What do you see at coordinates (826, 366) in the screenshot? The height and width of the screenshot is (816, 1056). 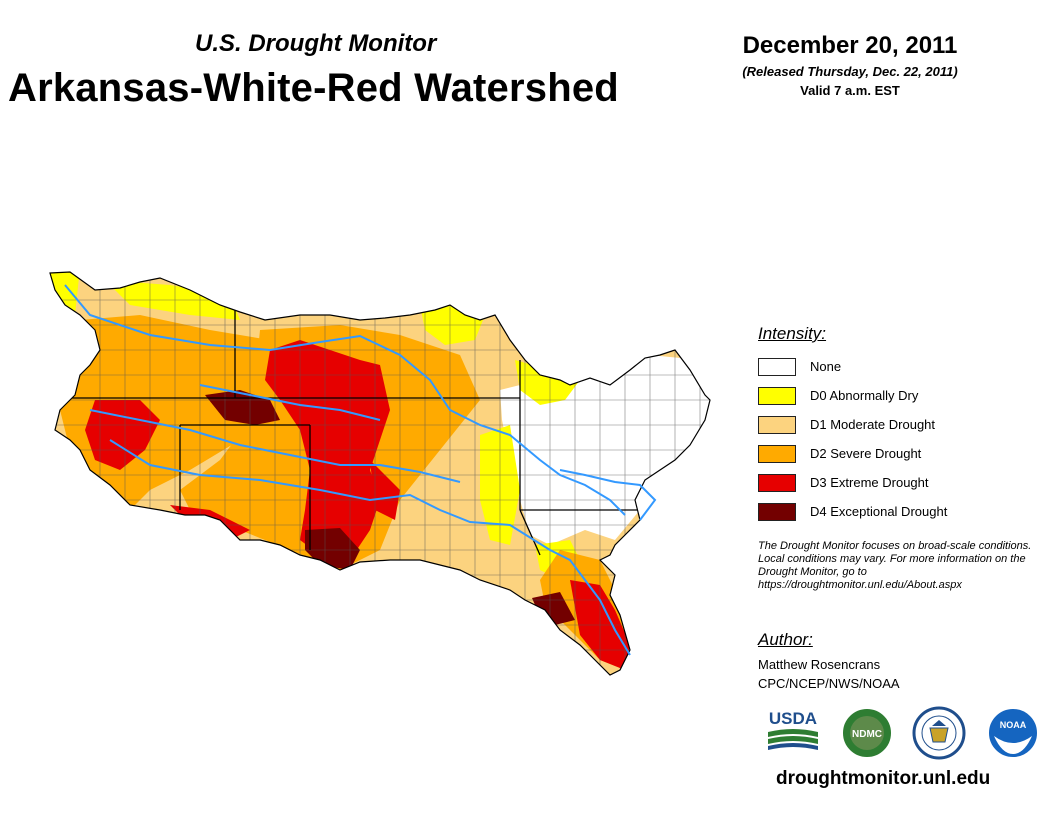 I see `legend-label: None` at bounding box center [826, 366].